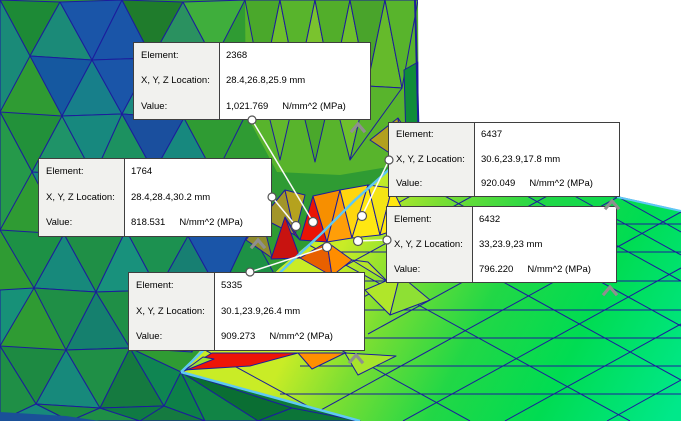 This screenshot has height=421, width=681. I want to click on location-value: 30.1,23.9,26.4 mm, so click(261, 311).